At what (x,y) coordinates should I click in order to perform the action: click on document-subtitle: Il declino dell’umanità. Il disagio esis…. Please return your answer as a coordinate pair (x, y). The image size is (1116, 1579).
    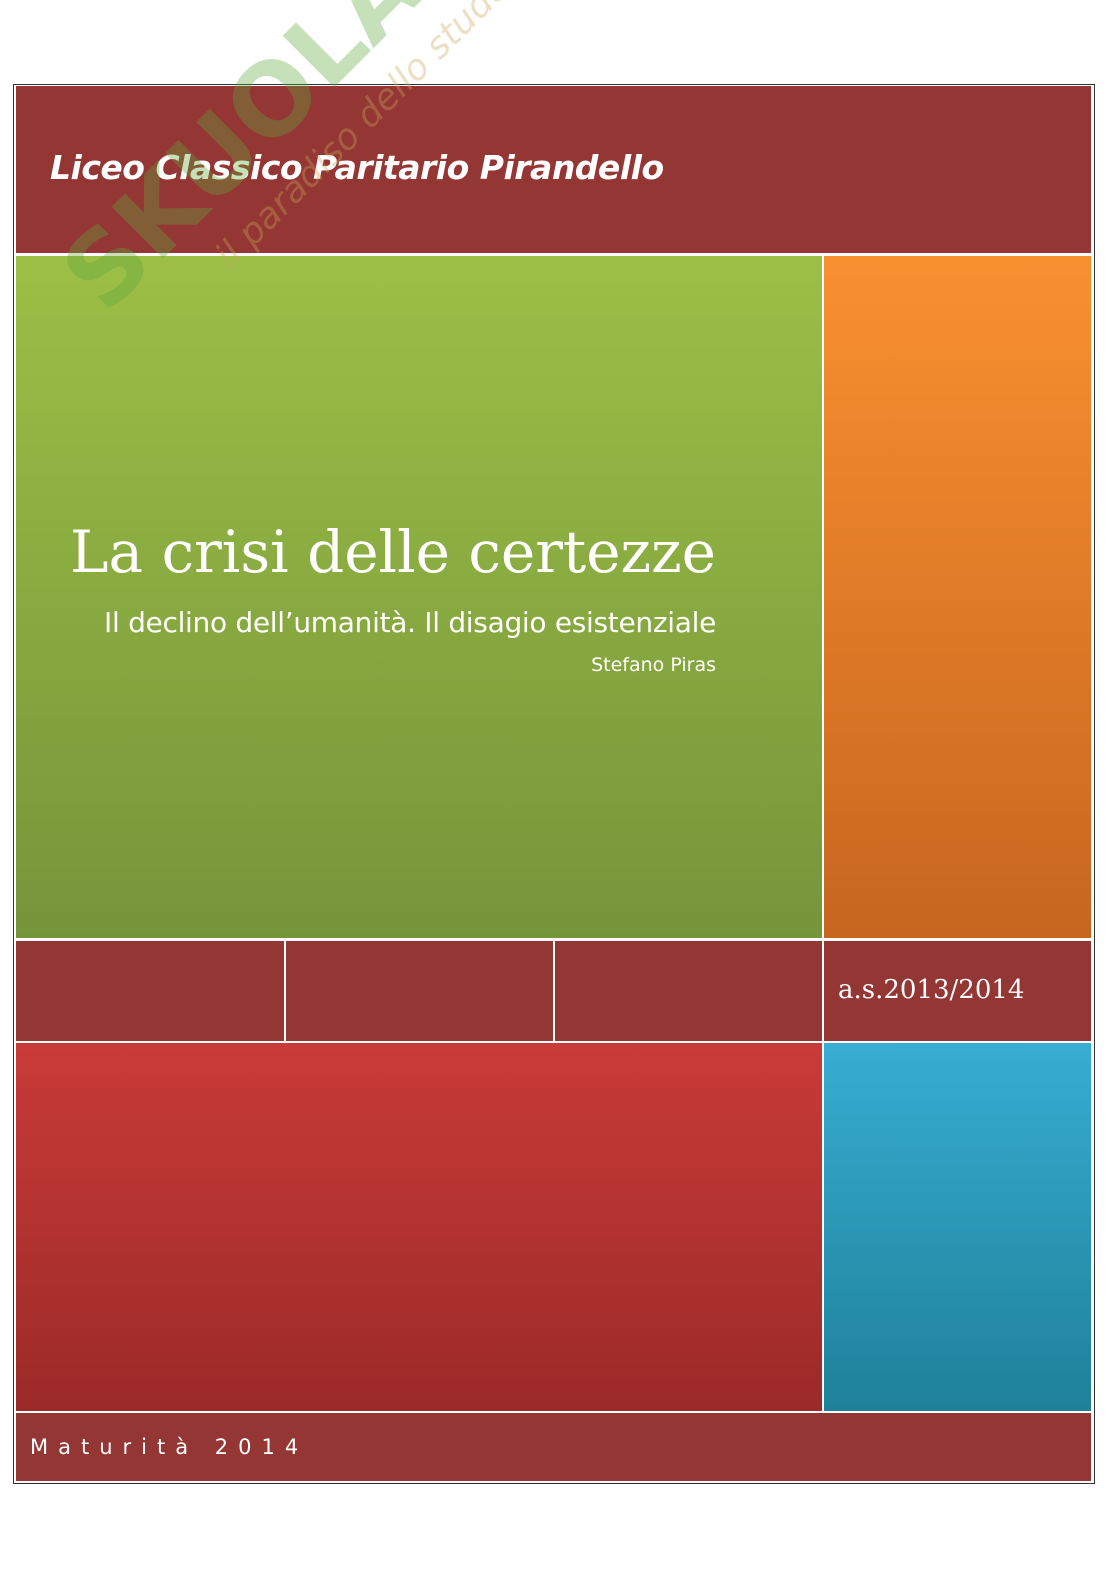
    Looking at the image, I should click on (410, 622).